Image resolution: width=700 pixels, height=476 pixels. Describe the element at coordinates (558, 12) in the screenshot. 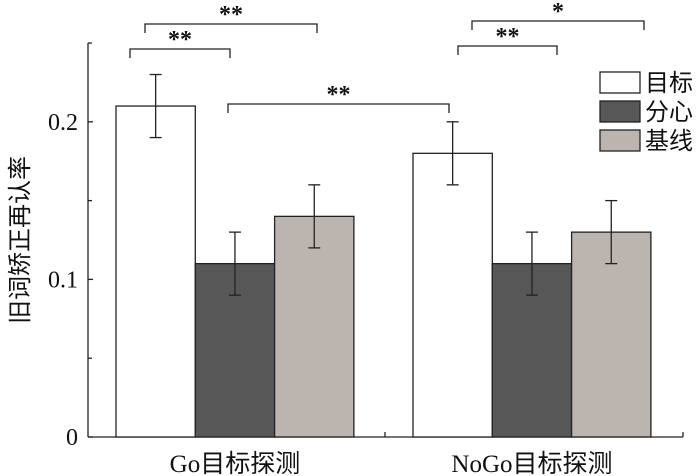

I see `significance-label: *` at that location.